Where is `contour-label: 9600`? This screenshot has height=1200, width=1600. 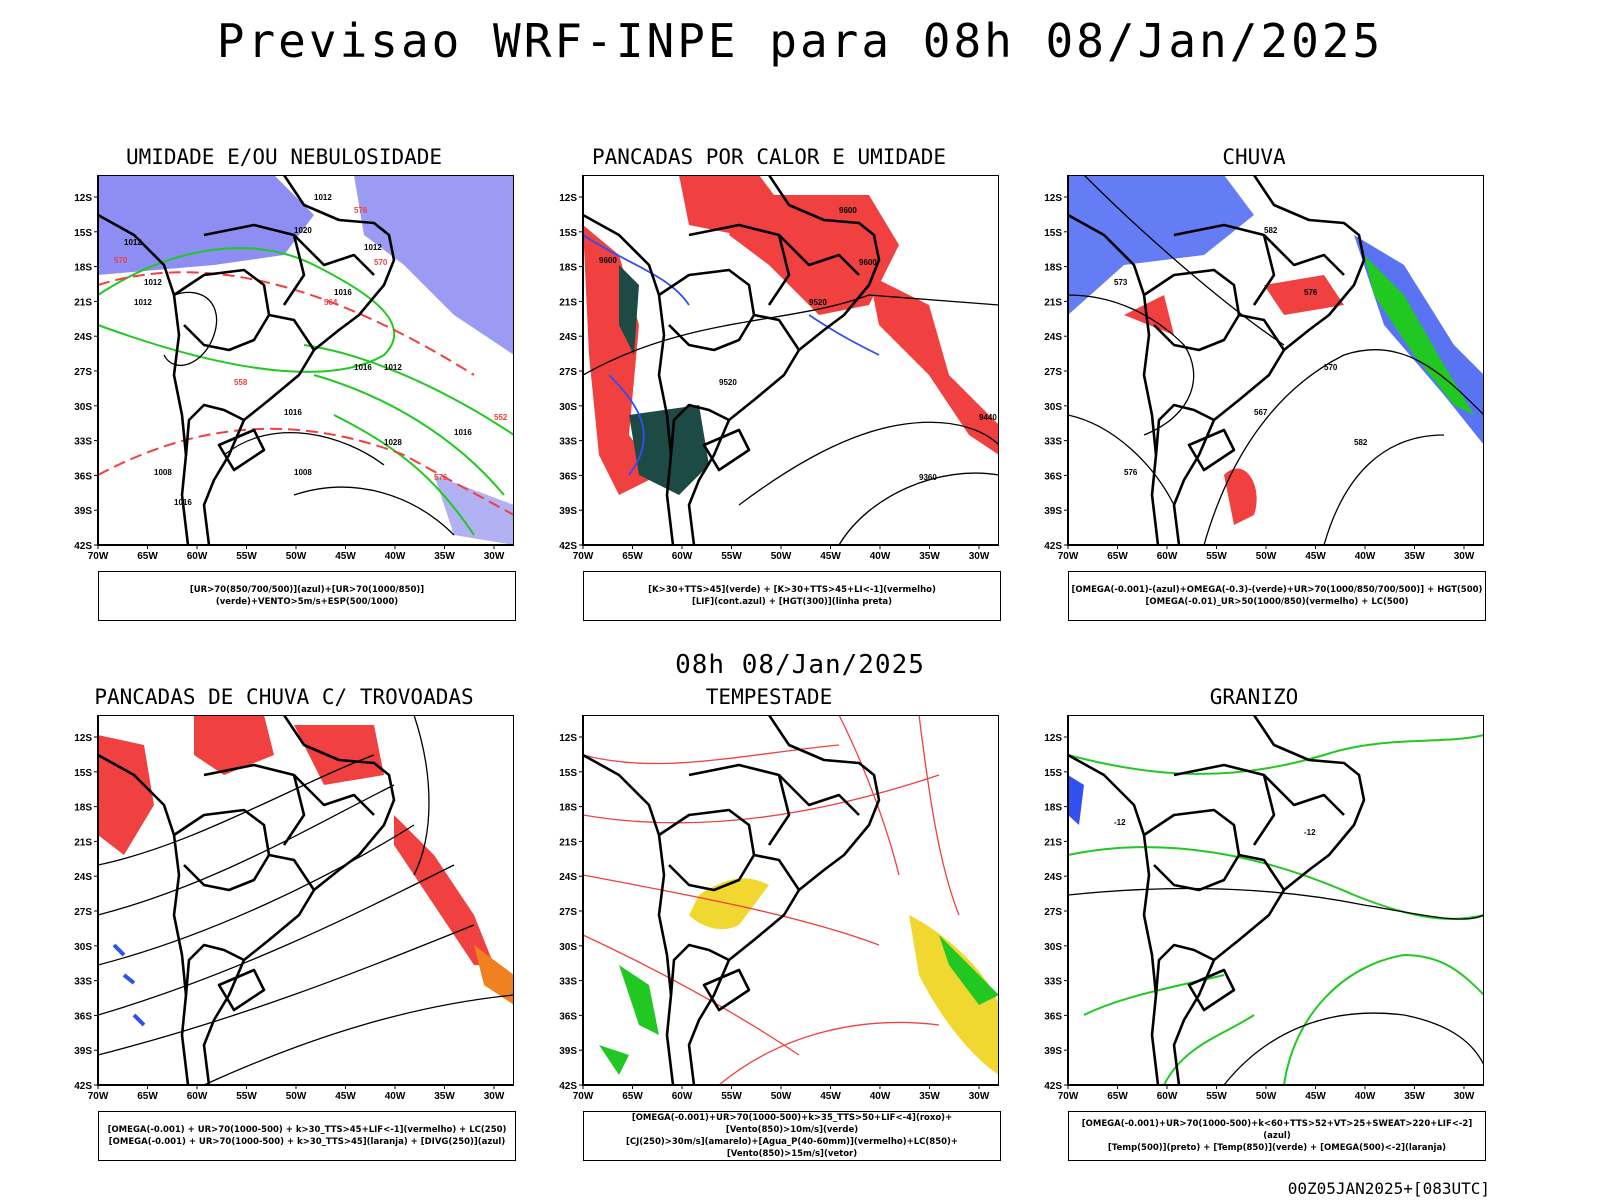 contour-label: 9600 is located at coordinates (868, 262).